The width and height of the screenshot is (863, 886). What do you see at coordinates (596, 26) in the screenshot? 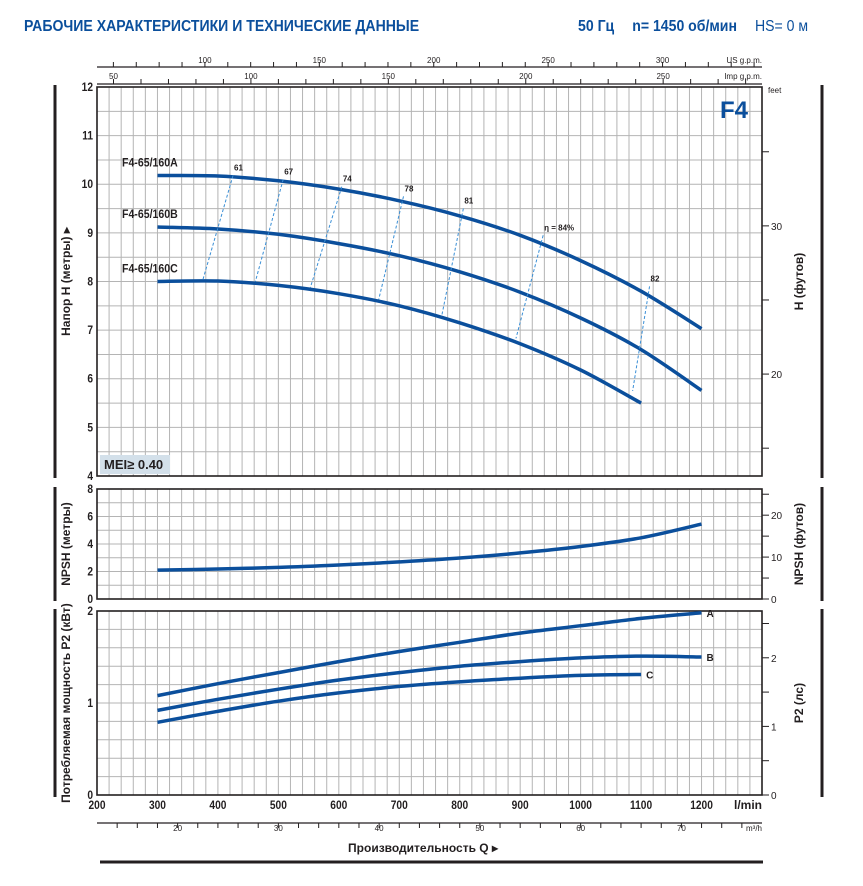
I see `frequency-label: 50 Гц` at bounding box center [596, 26].